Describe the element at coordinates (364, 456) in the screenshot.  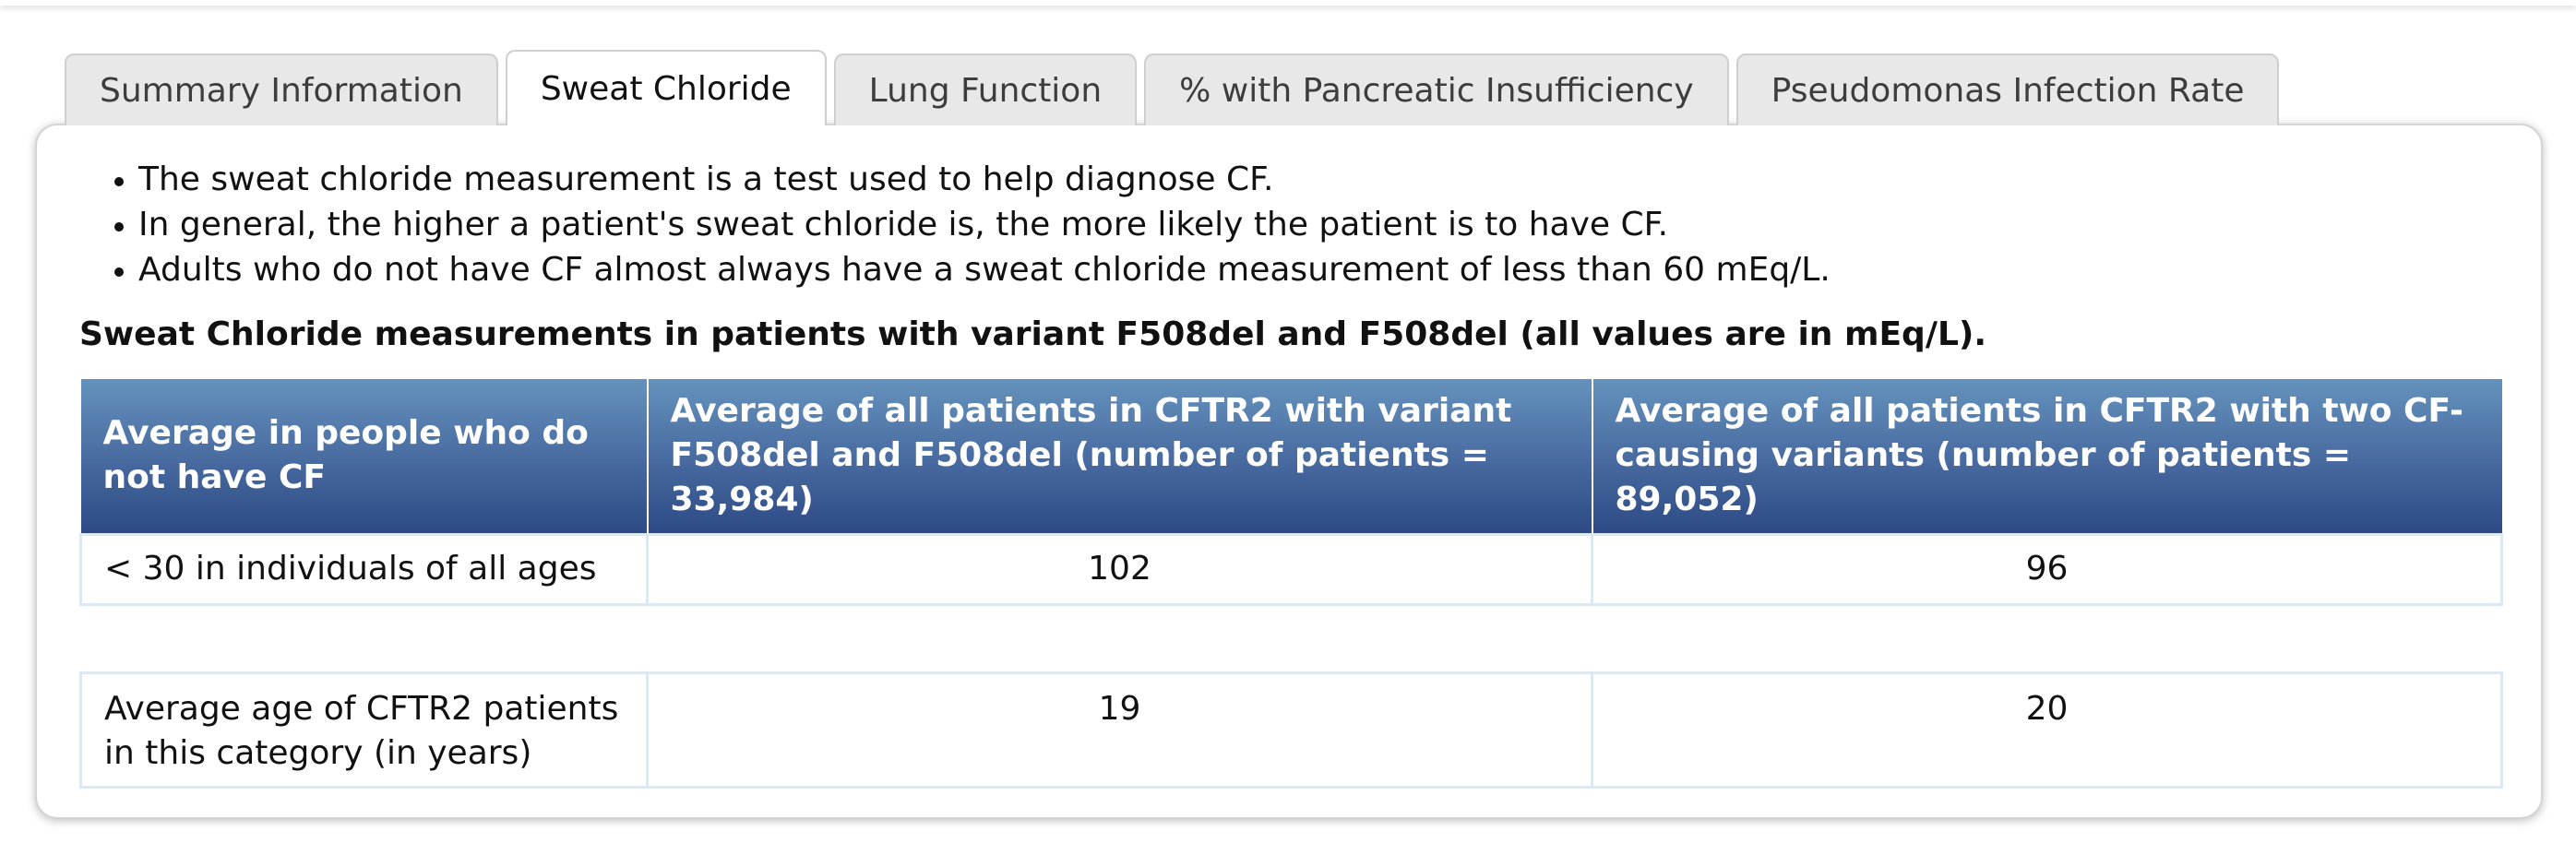
I see `column-header: Average in people who do not have CF` at that location.